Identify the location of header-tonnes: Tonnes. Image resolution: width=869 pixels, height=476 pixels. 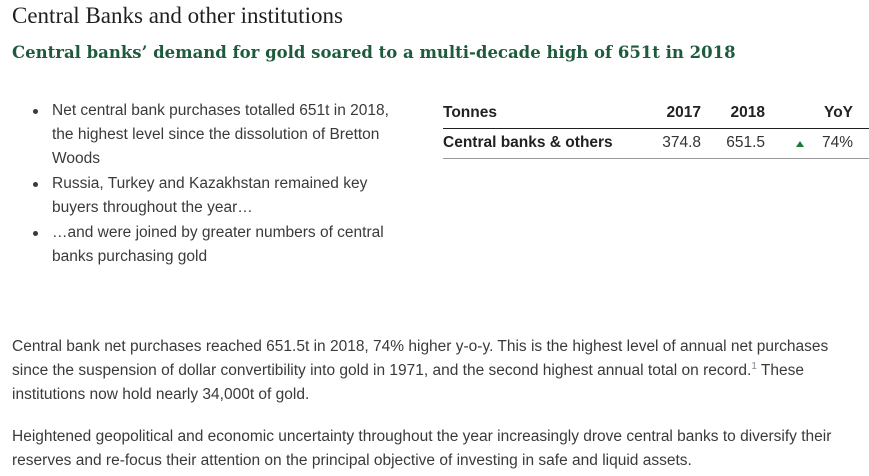
(470, 112).